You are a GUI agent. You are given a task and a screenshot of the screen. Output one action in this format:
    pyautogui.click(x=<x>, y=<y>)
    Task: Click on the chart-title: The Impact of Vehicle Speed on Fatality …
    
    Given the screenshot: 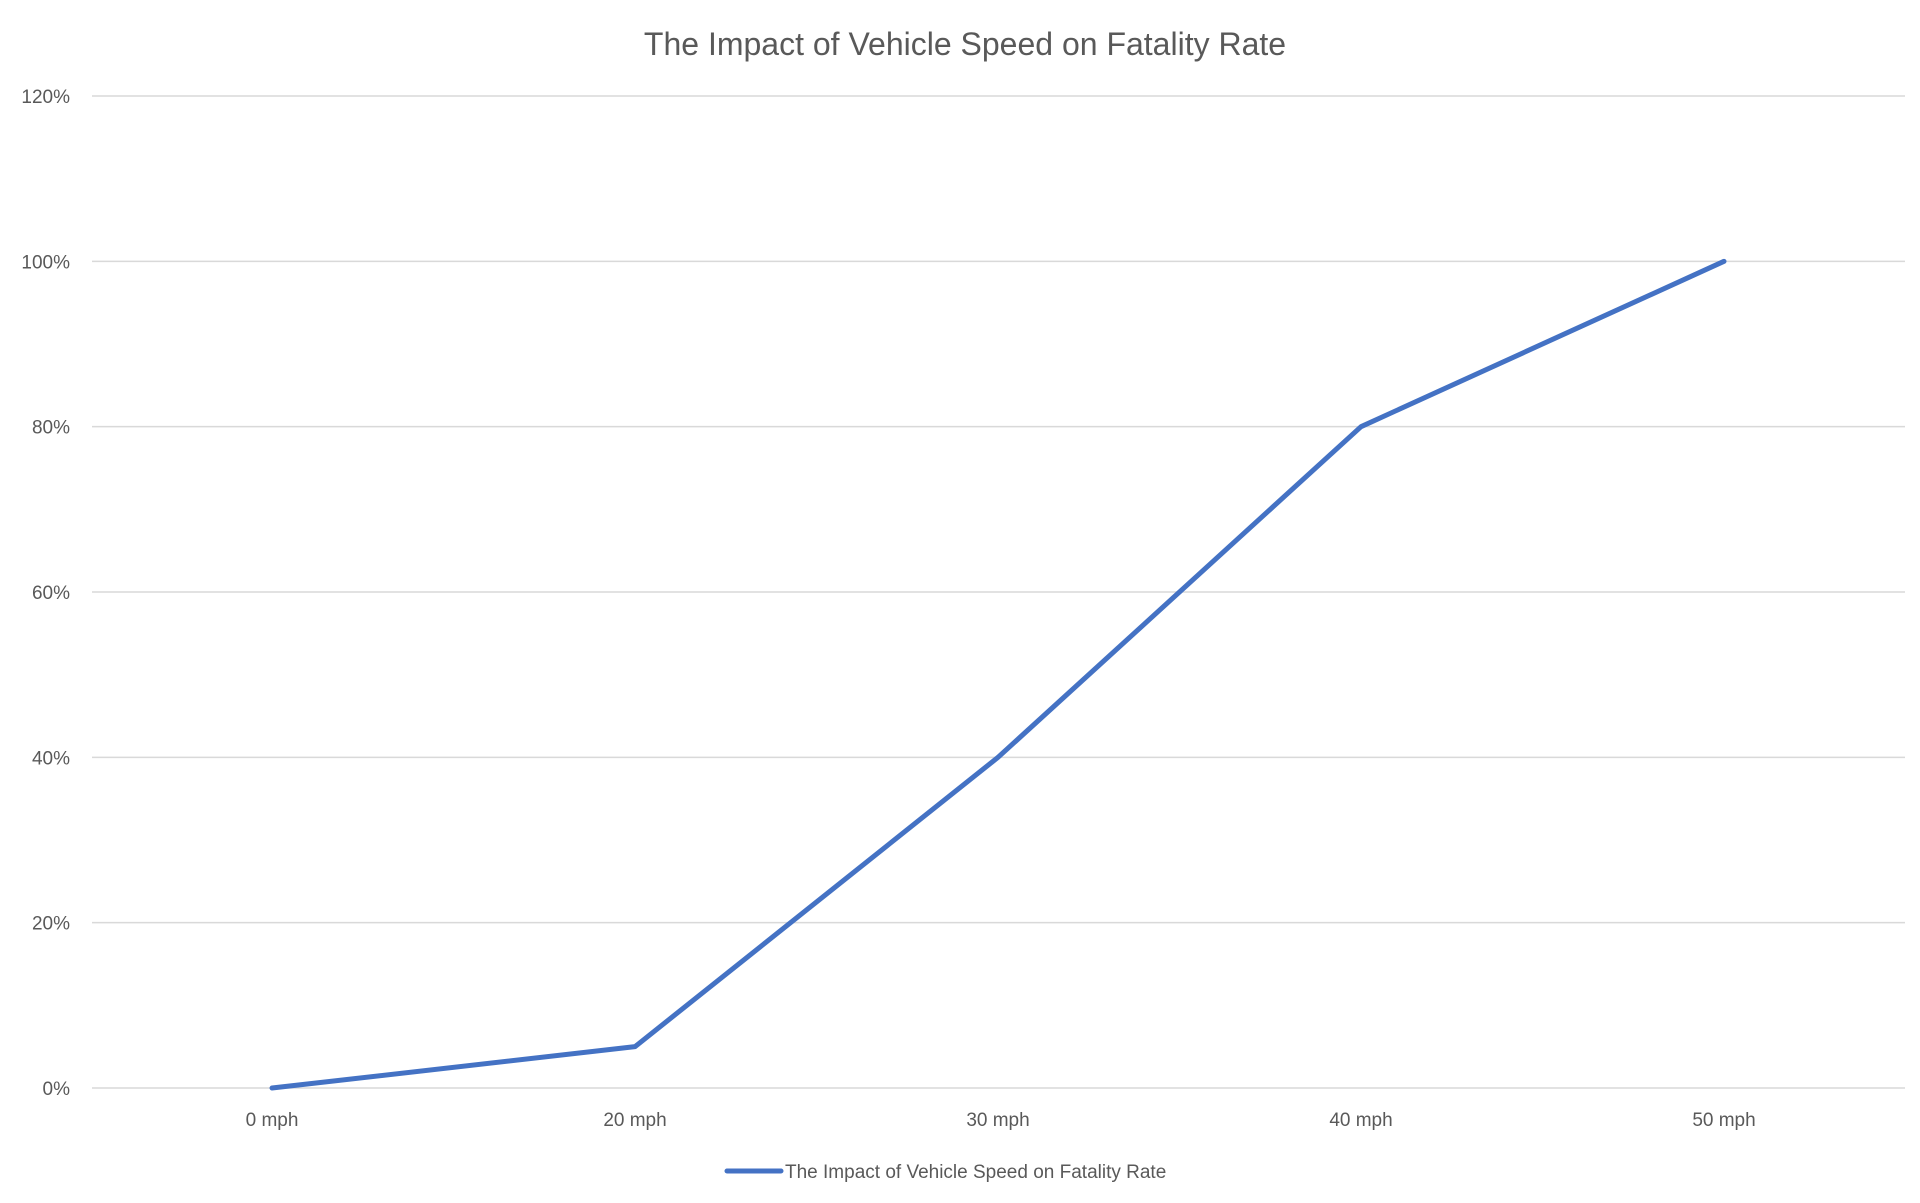 What is the action you would take?
    pyautogui.click(x=965, y=44)
    